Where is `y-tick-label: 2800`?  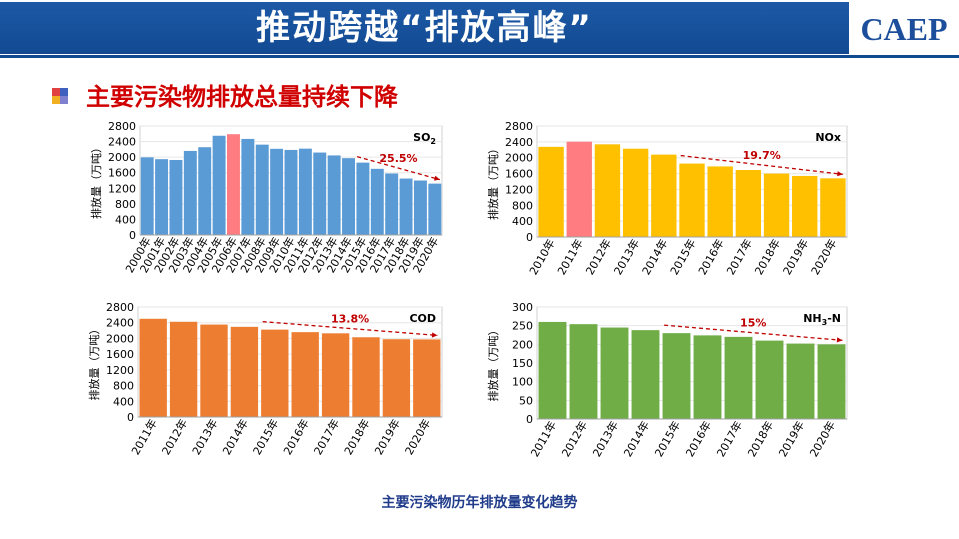
y-tick-label: 2800 is located at coordinates (519, 126).